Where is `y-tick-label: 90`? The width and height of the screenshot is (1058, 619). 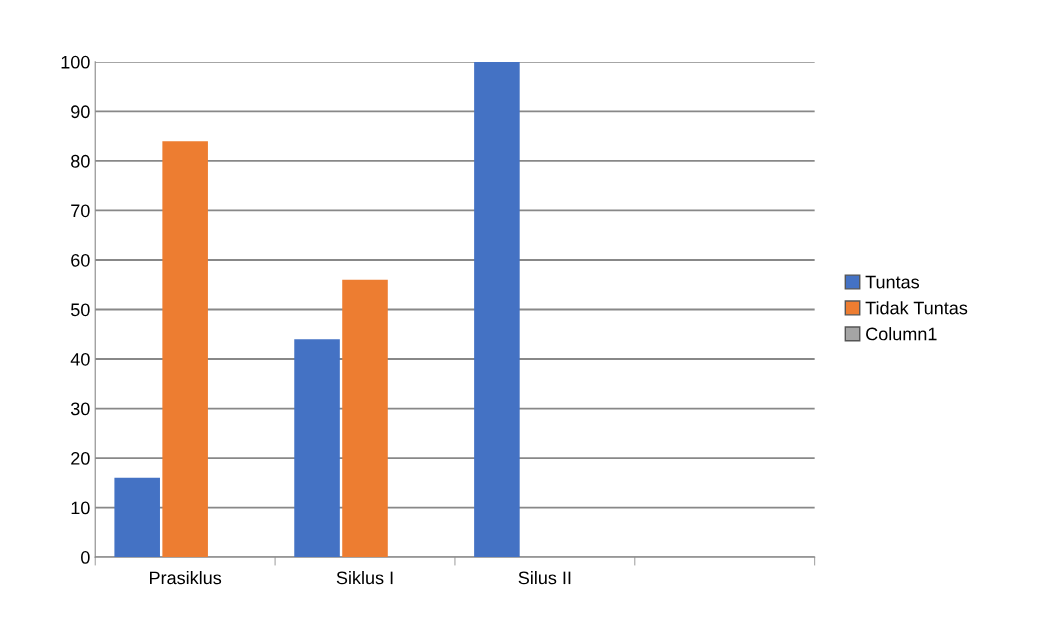
y-tick-label: 90 is located at coordinates (80, 112).